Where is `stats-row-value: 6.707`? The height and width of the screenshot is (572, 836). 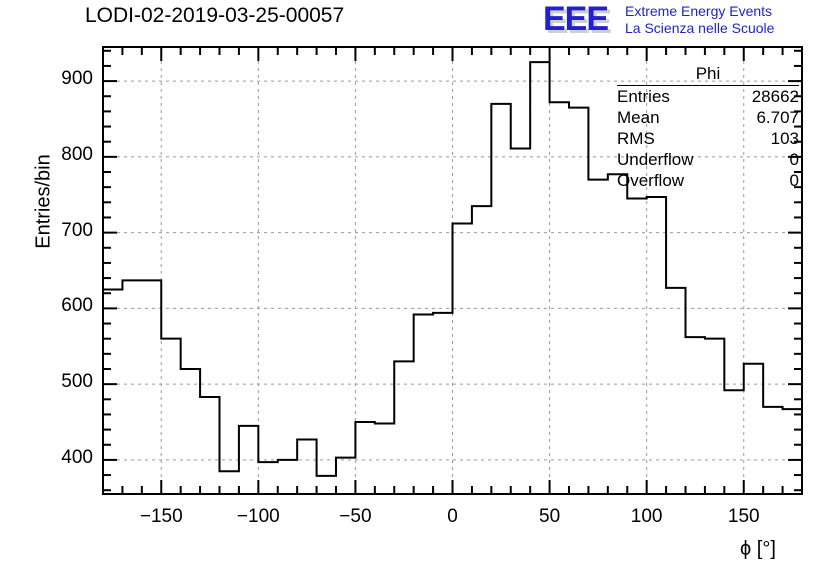 stats-row-value: 6.707 is located at coordinates (777, 117).